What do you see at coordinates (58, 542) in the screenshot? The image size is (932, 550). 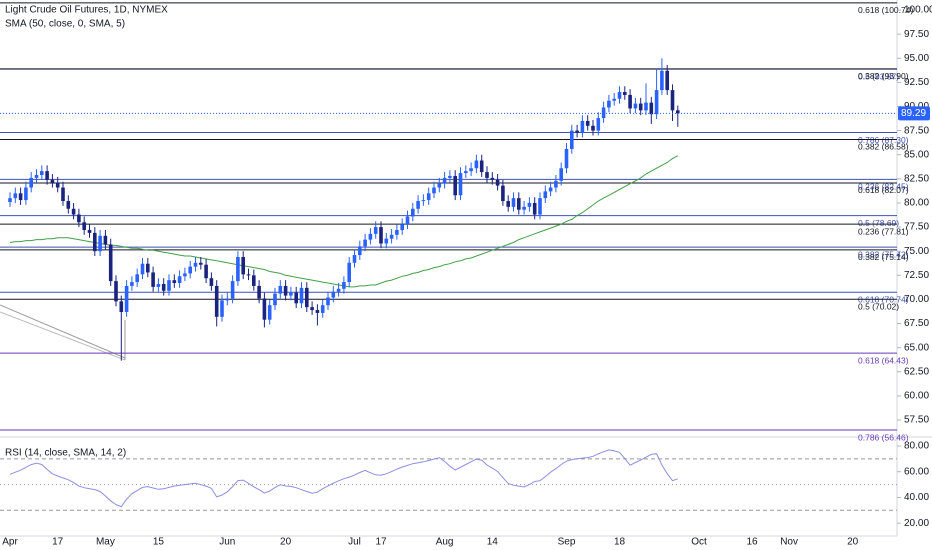 I see `x-tick-label: 17` at bounding box center [58, 542].